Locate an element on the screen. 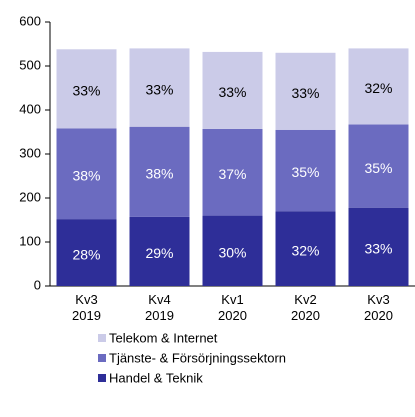 The height and width of the screenshot is (417, 415). x-tick-label: Kv1 2020 is located at coordinates (232, 307).